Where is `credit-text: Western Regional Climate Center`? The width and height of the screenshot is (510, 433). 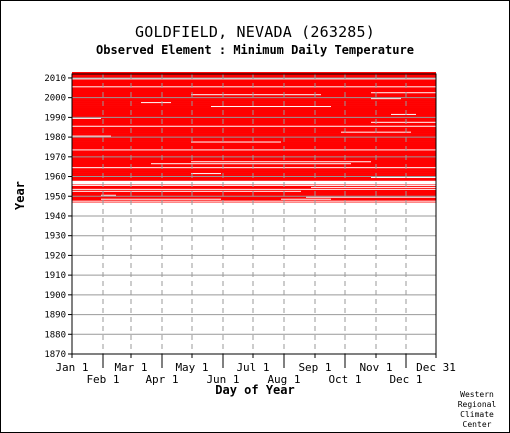 credit-text: Western Regional Climate Center is located at coordinates (477, 410).